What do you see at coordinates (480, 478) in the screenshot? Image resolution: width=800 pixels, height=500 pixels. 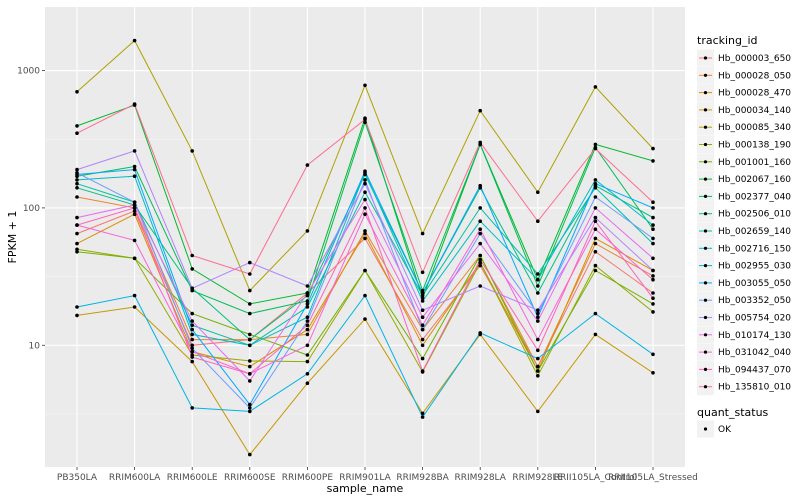 I see `x-tick-label: RRIM928LA` at bounding box center [480, 478].